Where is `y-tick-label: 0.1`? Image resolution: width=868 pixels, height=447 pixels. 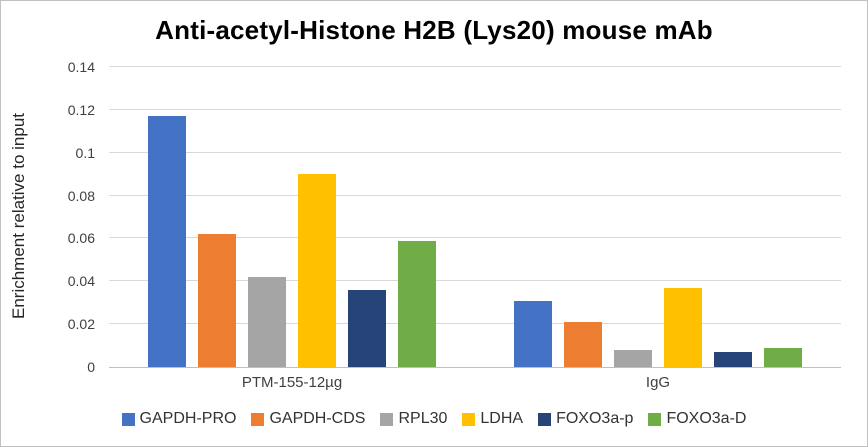 y-tick-label: 0.1 is located at coordinates (85, 152).